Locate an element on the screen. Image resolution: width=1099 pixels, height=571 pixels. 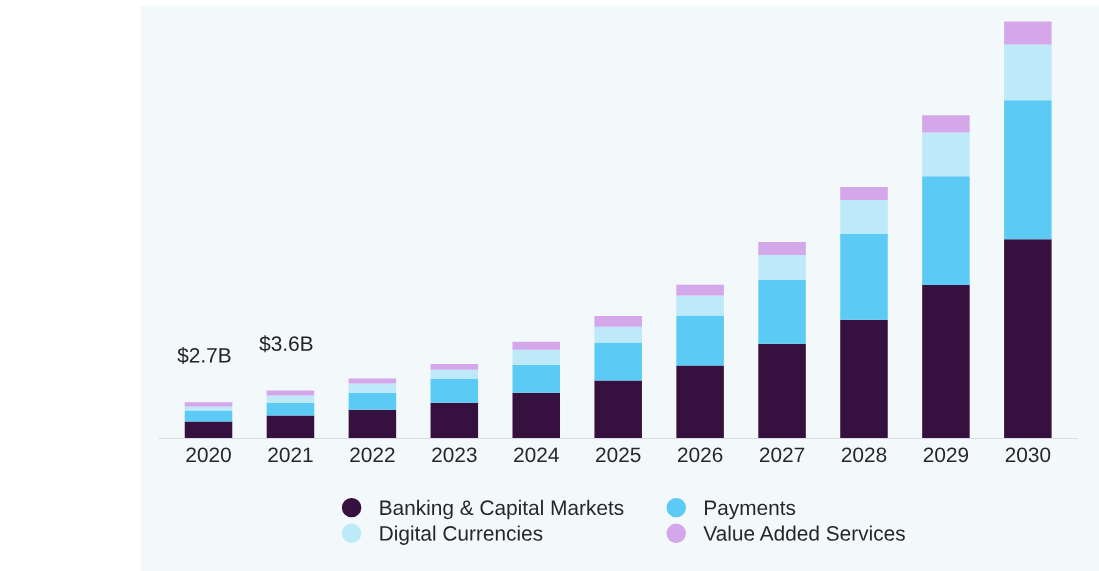
x-tick-label: 2027 is located at coordinates (782, 455).